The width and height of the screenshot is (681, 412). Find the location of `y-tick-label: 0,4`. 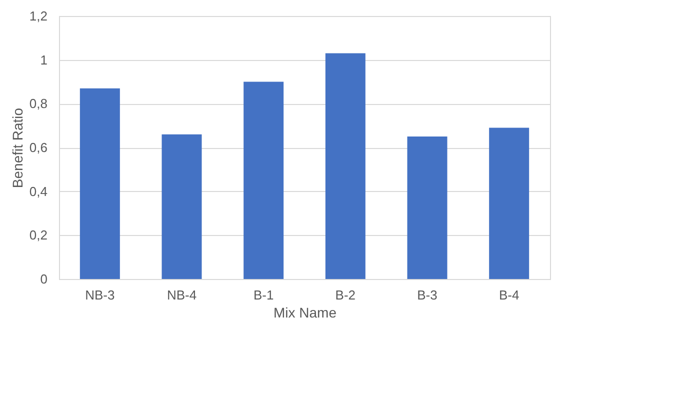

y-tick-label: 0,4 is located at coordinates (38, 191).